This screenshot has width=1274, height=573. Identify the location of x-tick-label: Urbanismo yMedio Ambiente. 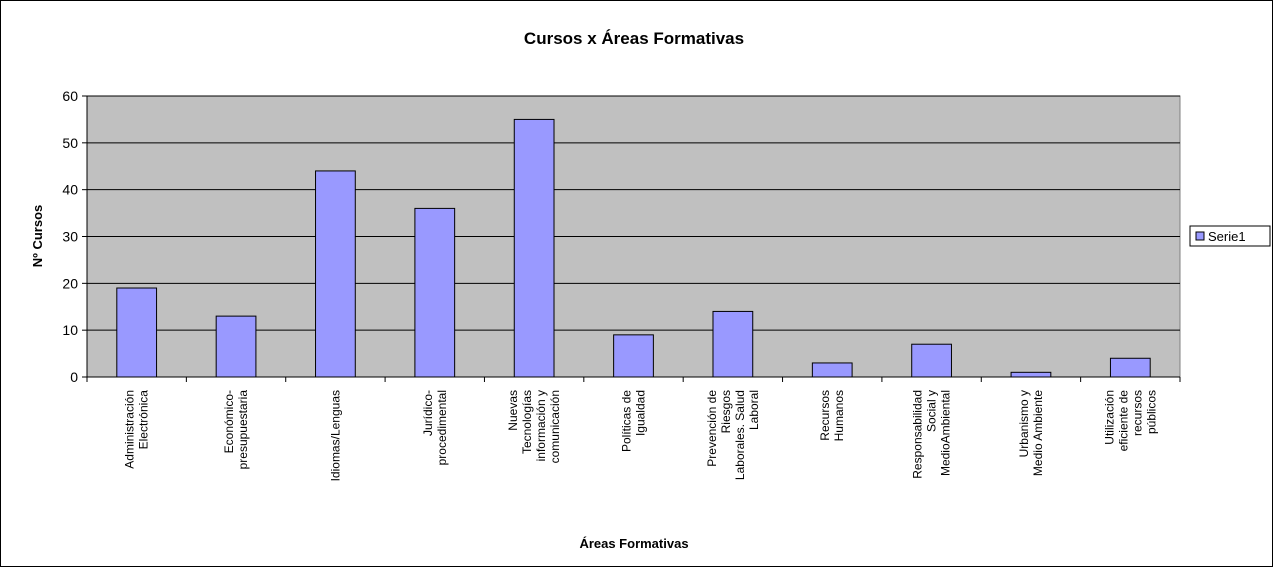
(1031, 433).